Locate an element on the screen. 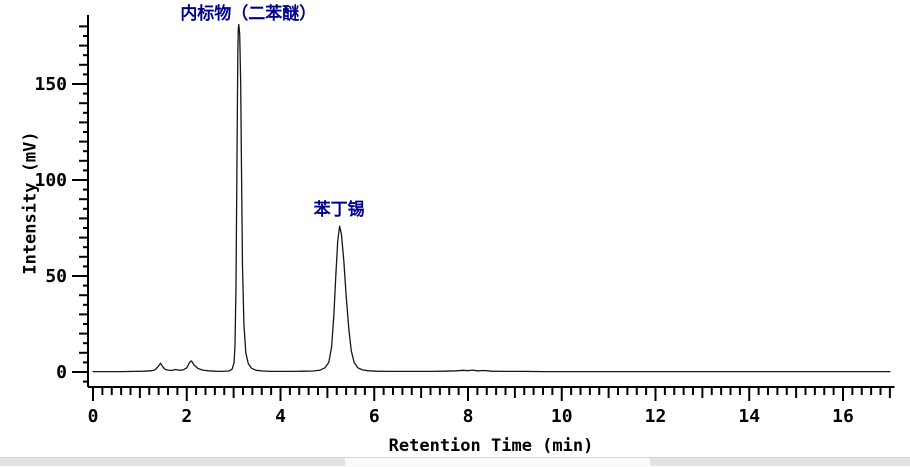  window-bottom-edge is located at coordinates (455, 462).